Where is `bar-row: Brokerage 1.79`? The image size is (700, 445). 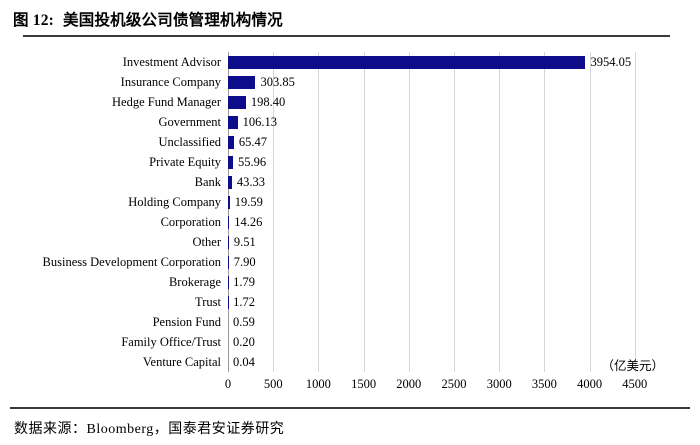
bar-row: Brokerage 1.79 is located at coordinates (346, 282).